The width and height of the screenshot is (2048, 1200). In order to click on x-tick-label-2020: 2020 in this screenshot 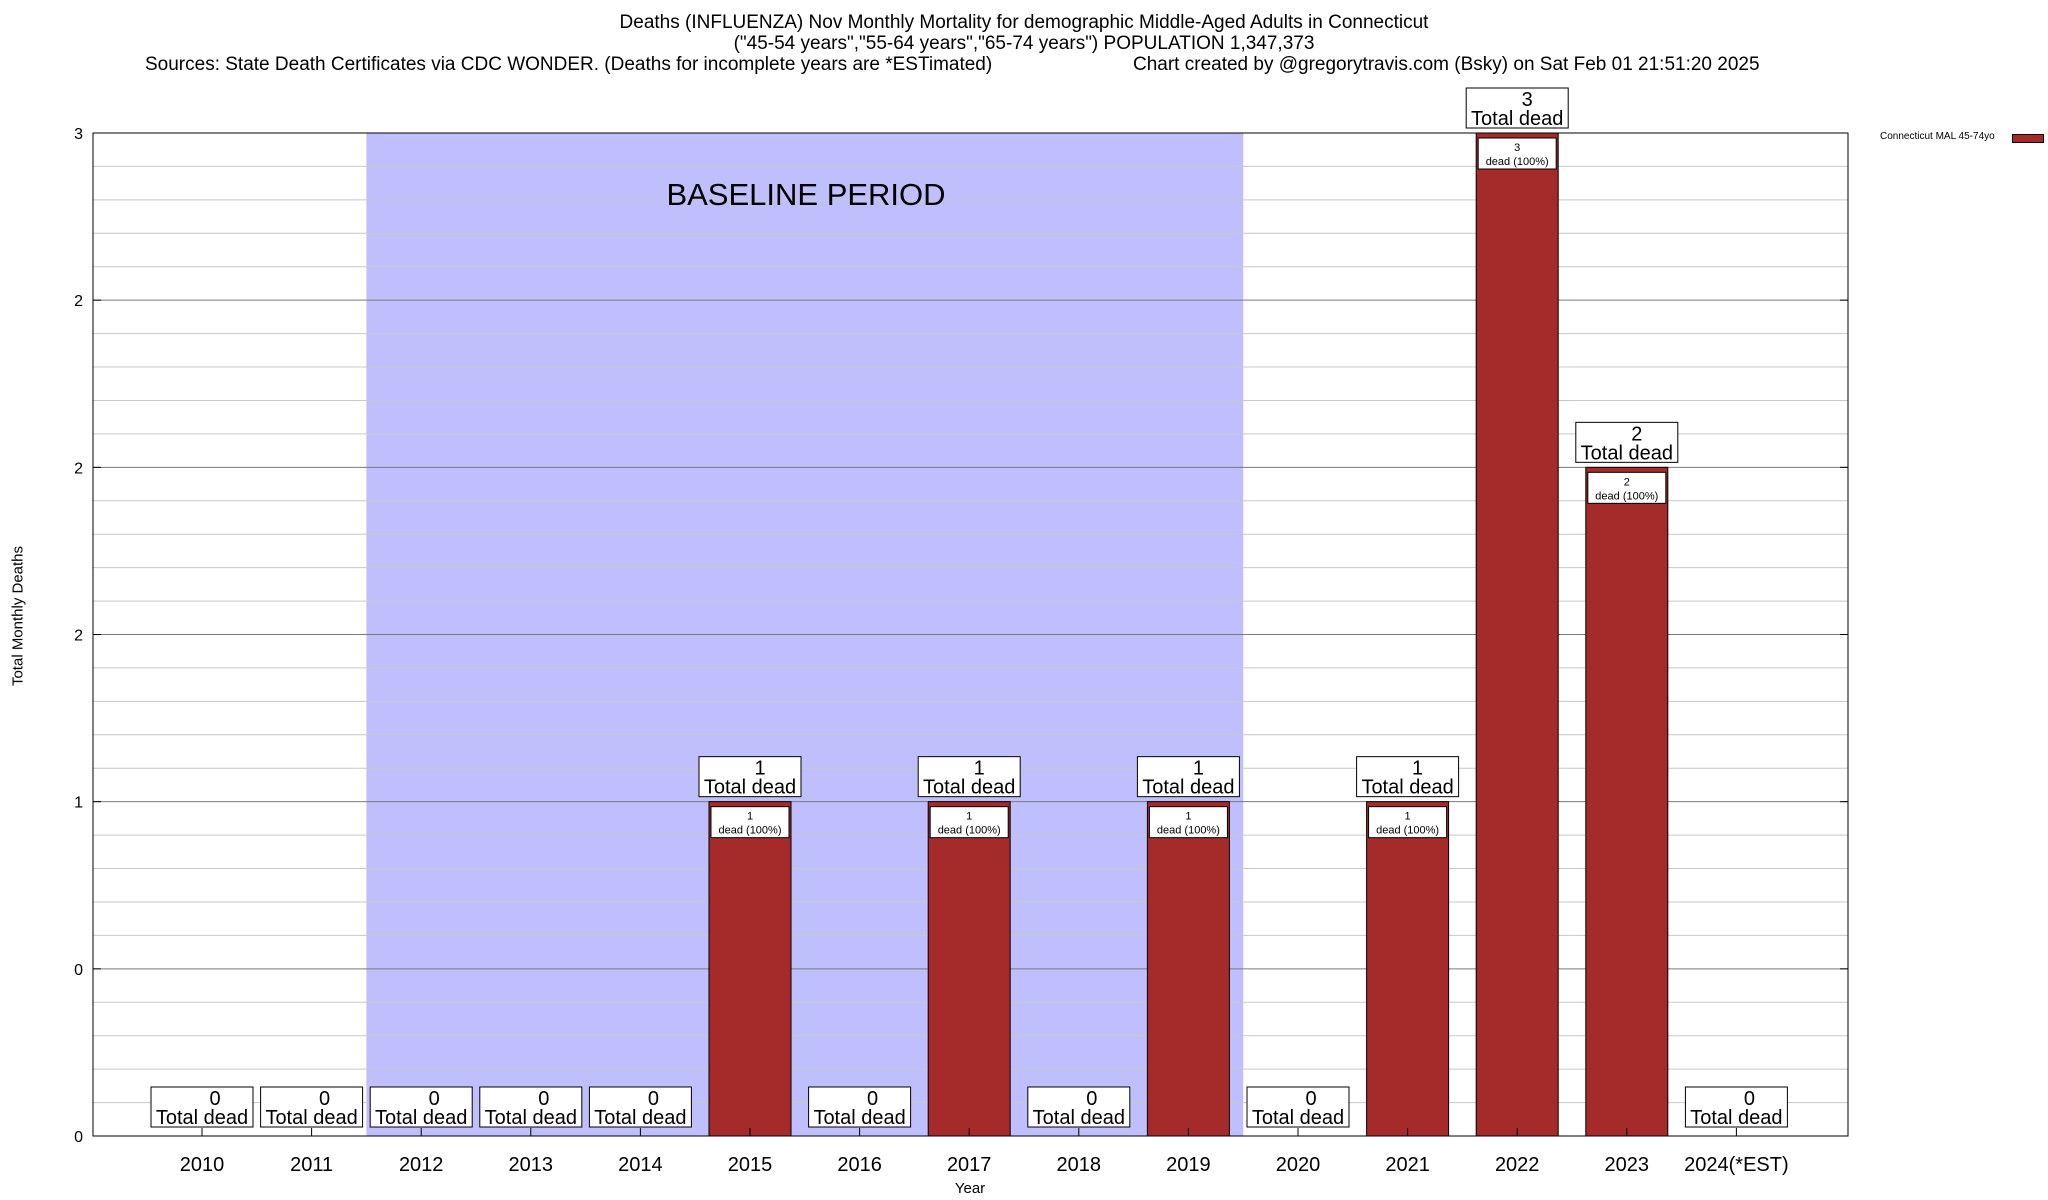, I will do `click(1298, 1165)`.